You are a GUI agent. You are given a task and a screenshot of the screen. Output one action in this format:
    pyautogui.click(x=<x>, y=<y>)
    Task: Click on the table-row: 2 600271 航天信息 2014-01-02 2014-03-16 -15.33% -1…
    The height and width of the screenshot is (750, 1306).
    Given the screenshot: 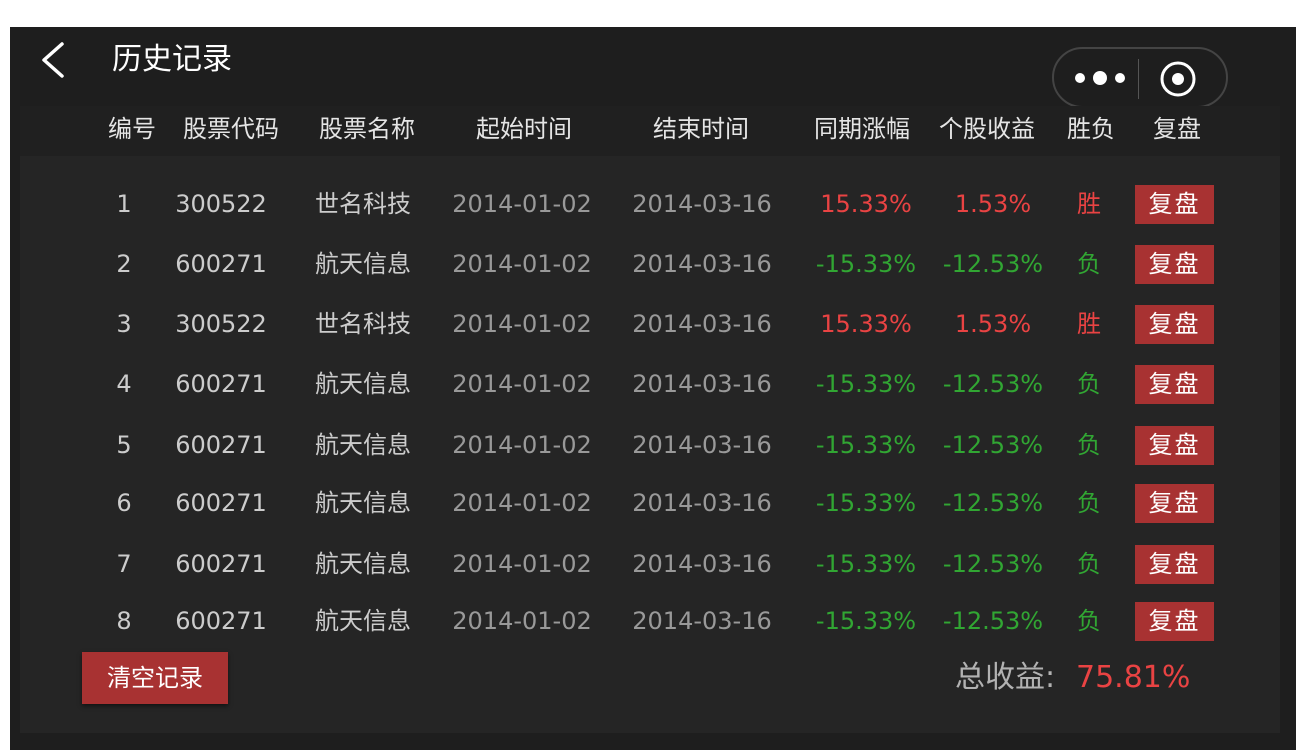 What is the action you would take?
    pyautogui.click(x=650, y=264)
    